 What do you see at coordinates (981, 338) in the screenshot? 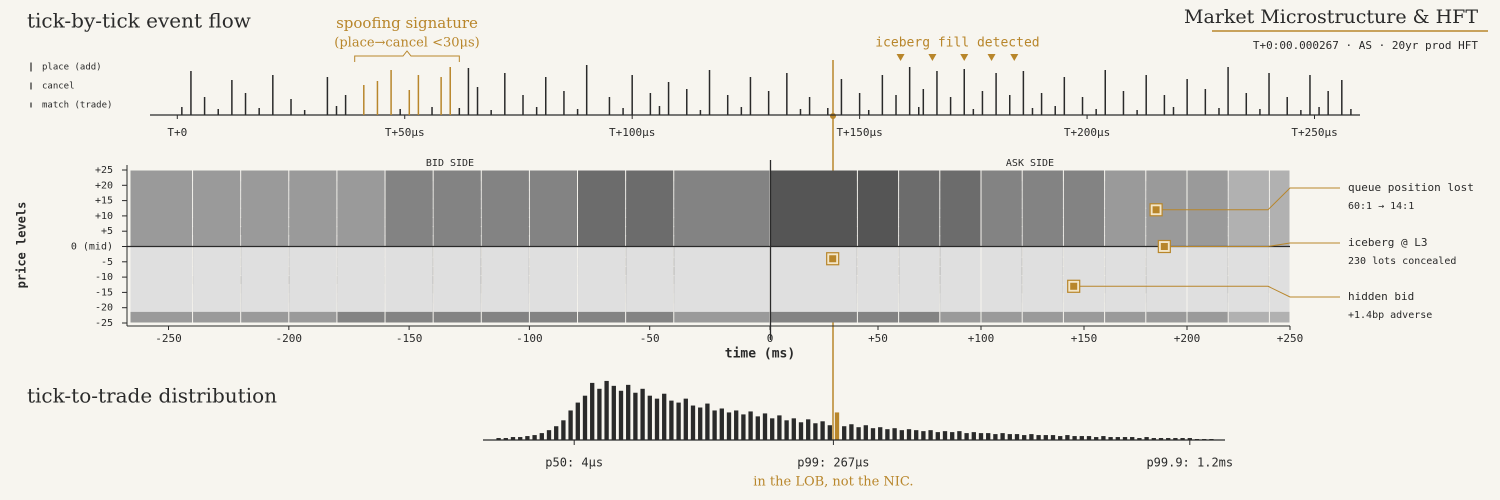
I see `x-tick-label: +100` at bounding box center [981, 338].